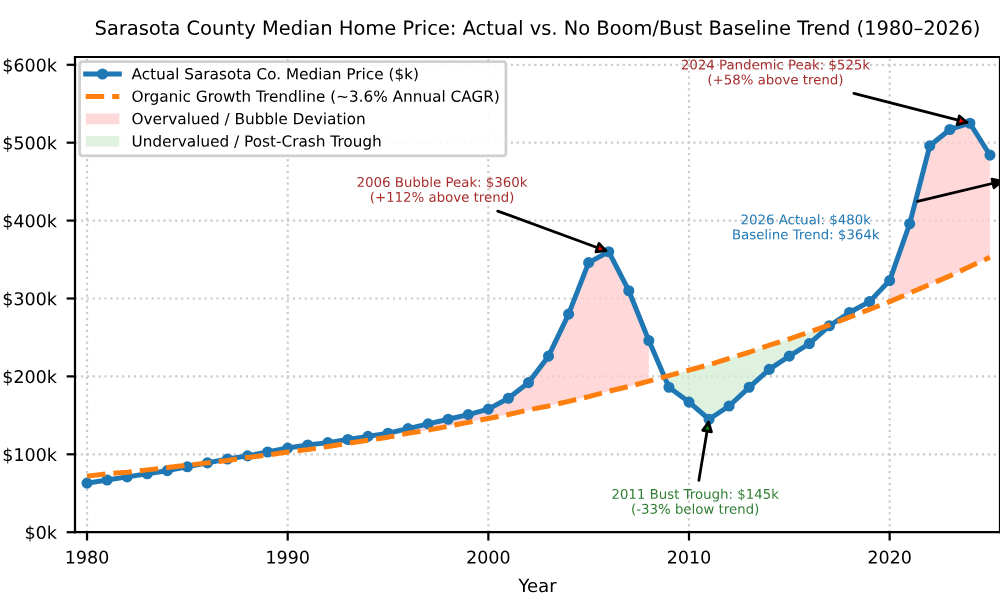 This screenshot has width=1000, height=600. Describe the element at coordinates (288, 557) in the screenshot. I see `x-tick-label: 1990` at that location.